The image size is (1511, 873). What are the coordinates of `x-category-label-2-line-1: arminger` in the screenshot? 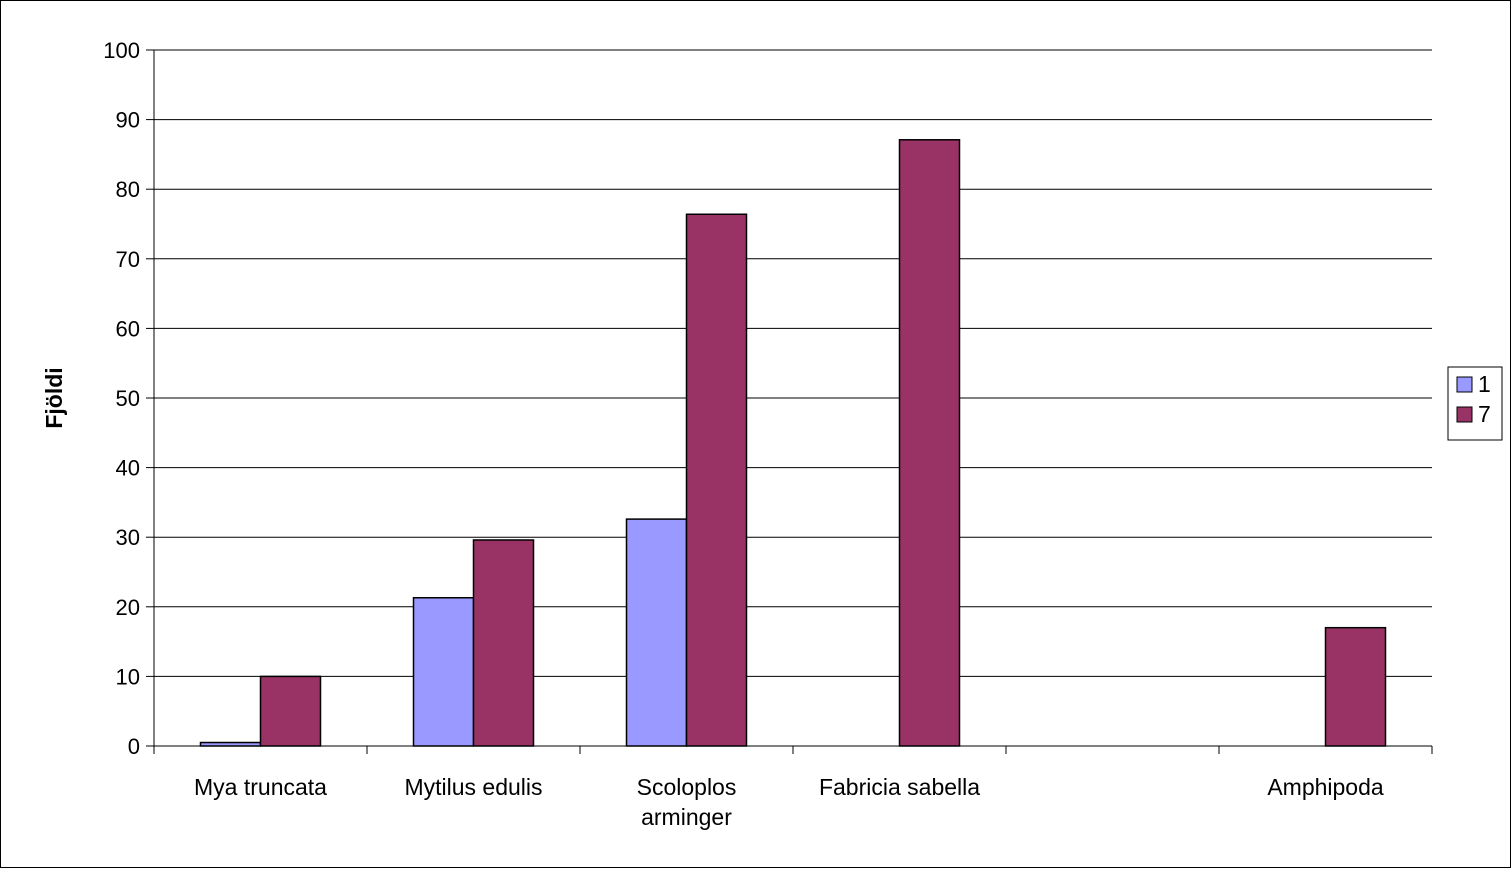 It's located at (686, 817).